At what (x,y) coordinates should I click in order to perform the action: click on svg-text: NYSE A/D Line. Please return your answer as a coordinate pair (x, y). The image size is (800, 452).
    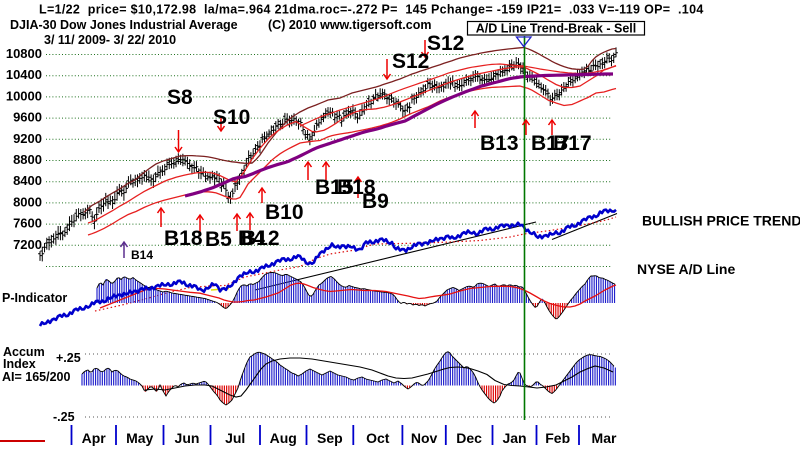
    Looking at the image, I should click on (686, 269).